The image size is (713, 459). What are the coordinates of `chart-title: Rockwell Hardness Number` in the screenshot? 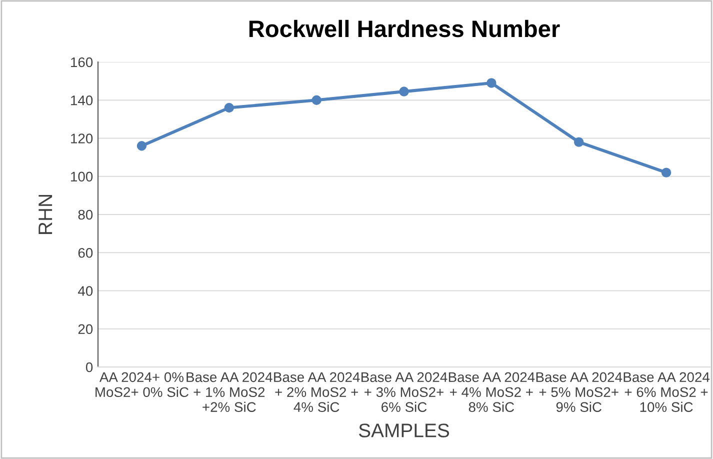 It's located at (404, 29).